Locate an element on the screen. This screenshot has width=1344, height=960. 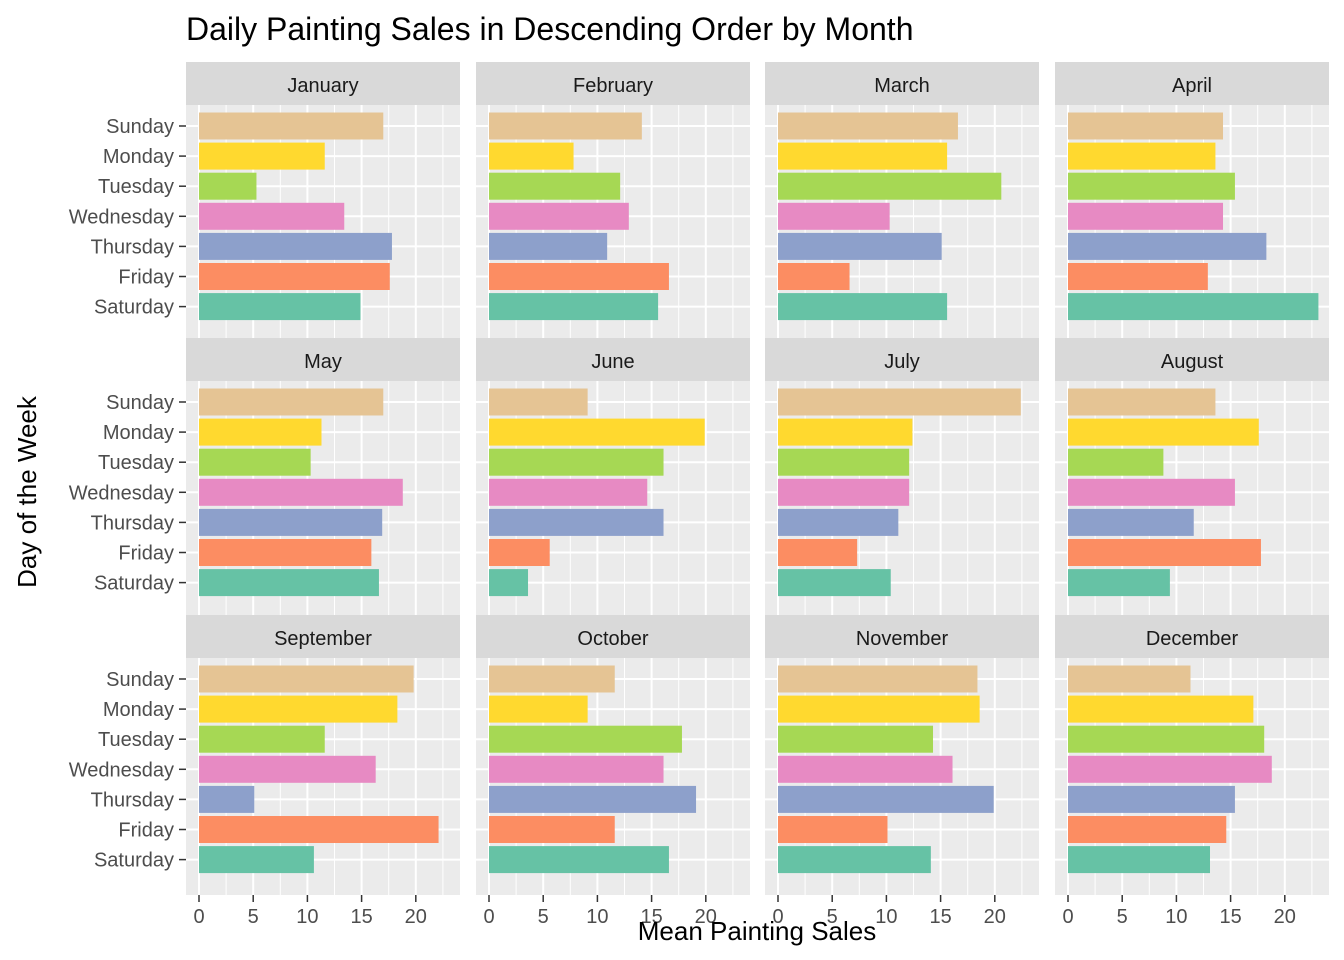
facet-strip-label: June is located at coordinates (612, 362).